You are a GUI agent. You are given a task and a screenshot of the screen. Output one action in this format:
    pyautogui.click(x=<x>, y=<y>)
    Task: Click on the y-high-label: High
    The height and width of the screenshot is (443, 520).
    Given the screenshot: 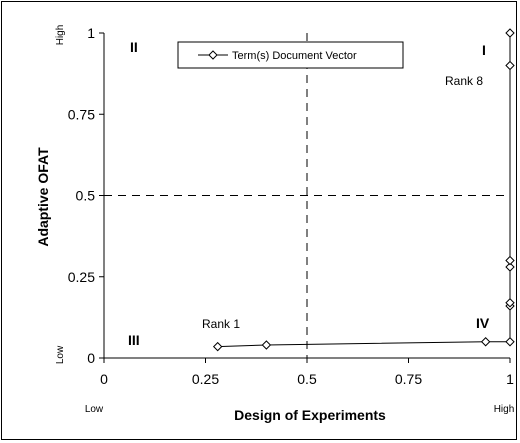 What is the action you would take?
    pyautogui.click(x=60, y=35)
    